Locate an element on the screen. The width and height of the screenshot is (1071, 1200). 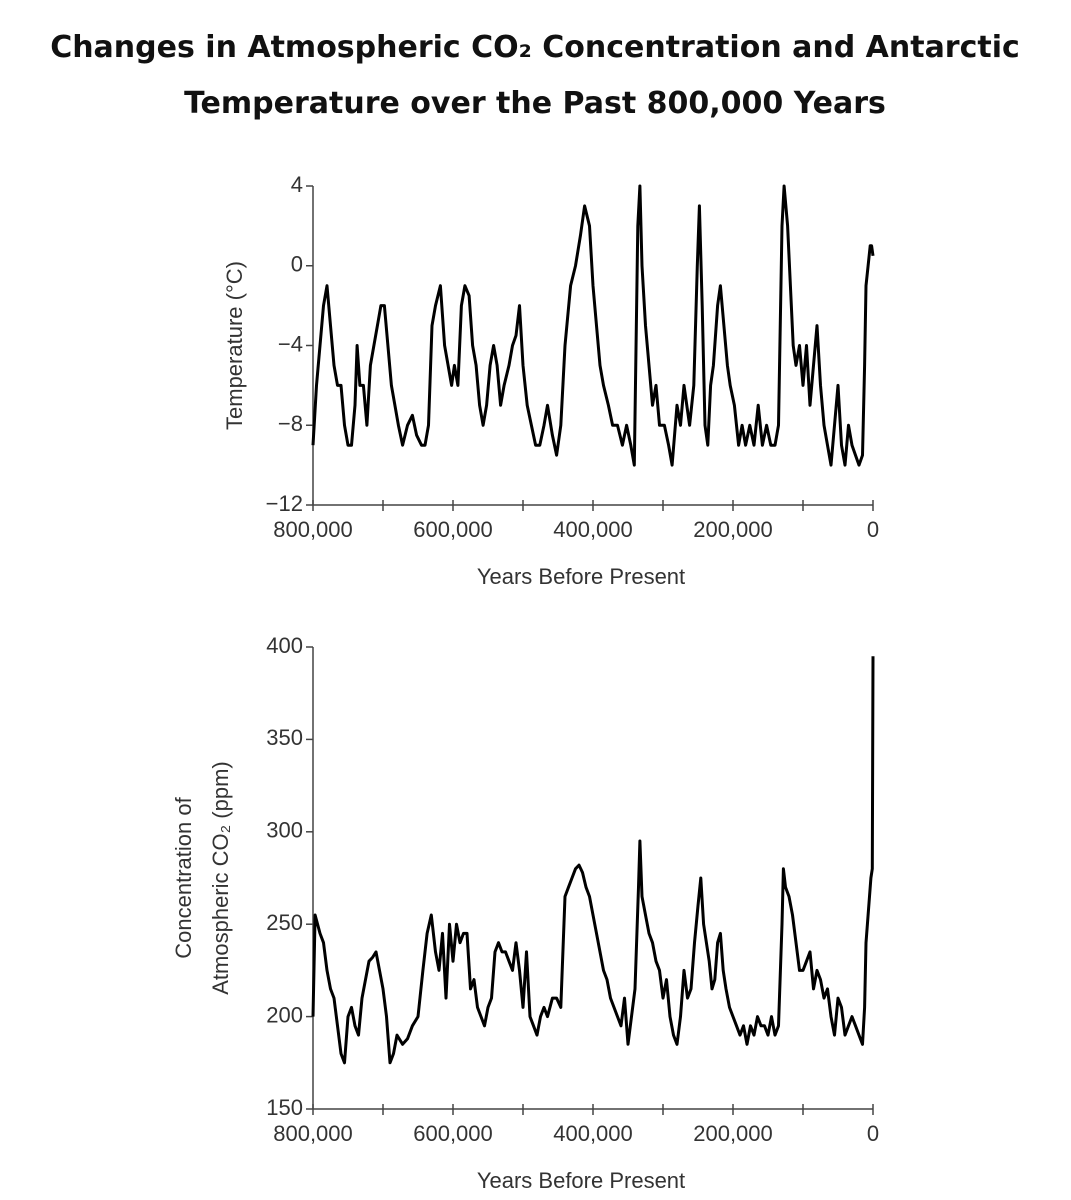
y-tick-label: 300 is located at coordinates (284, 830).